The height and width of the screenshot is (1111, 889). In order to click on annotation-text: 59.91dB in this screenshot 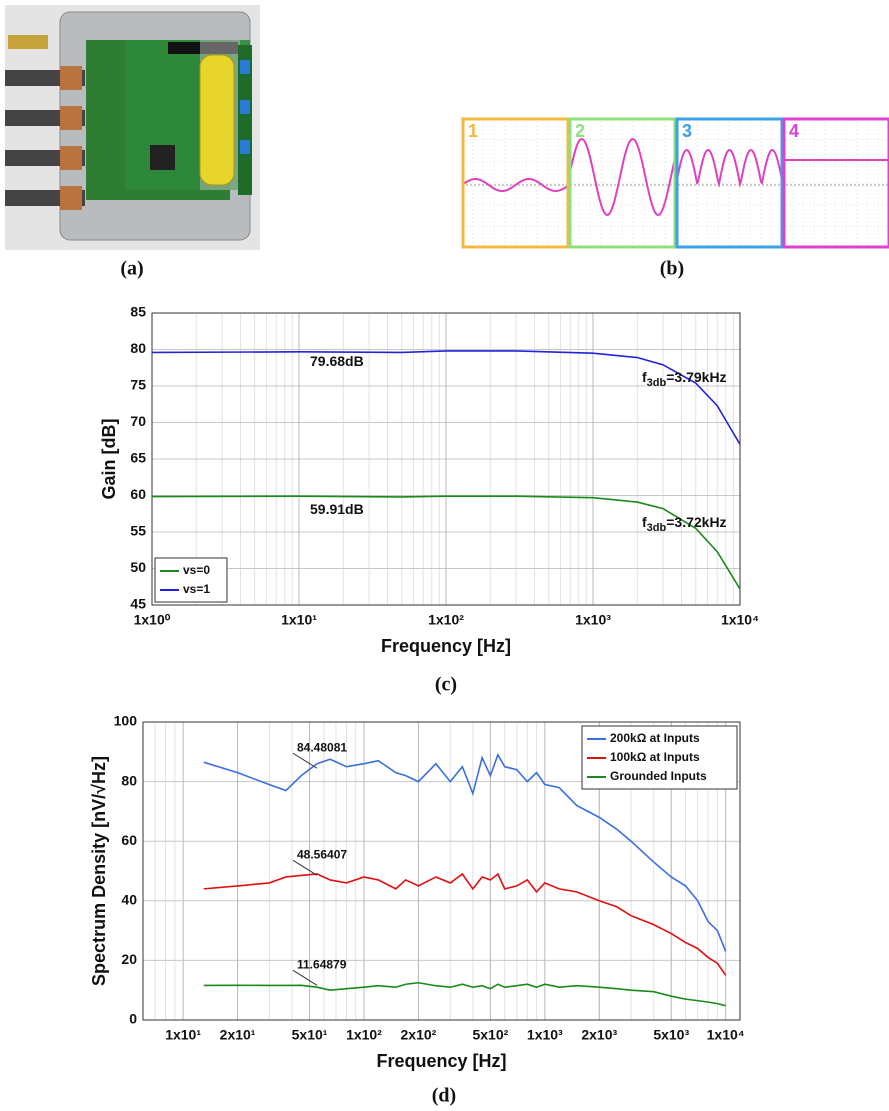, I will do `click(337, 509)`.